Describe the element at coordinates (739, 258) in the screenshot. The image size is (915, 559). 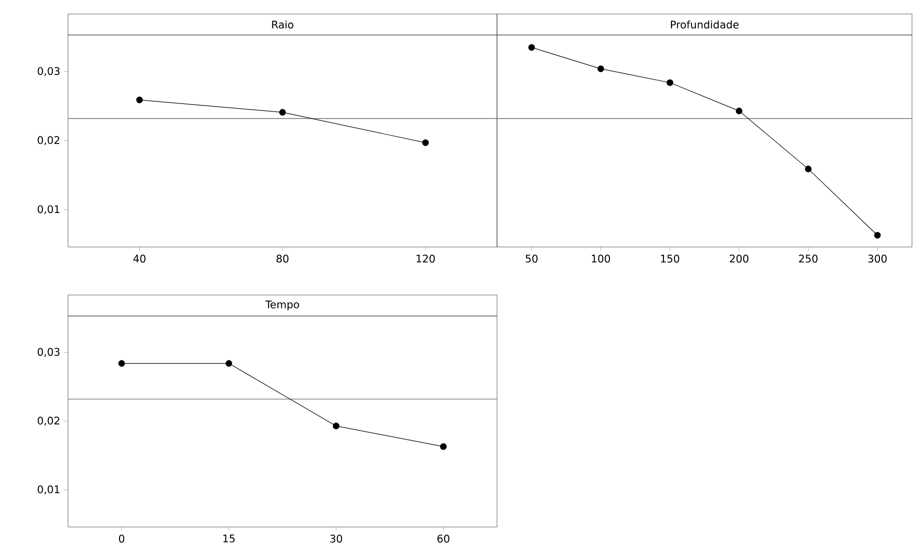
I see `x-tick-label: 200` at that location.